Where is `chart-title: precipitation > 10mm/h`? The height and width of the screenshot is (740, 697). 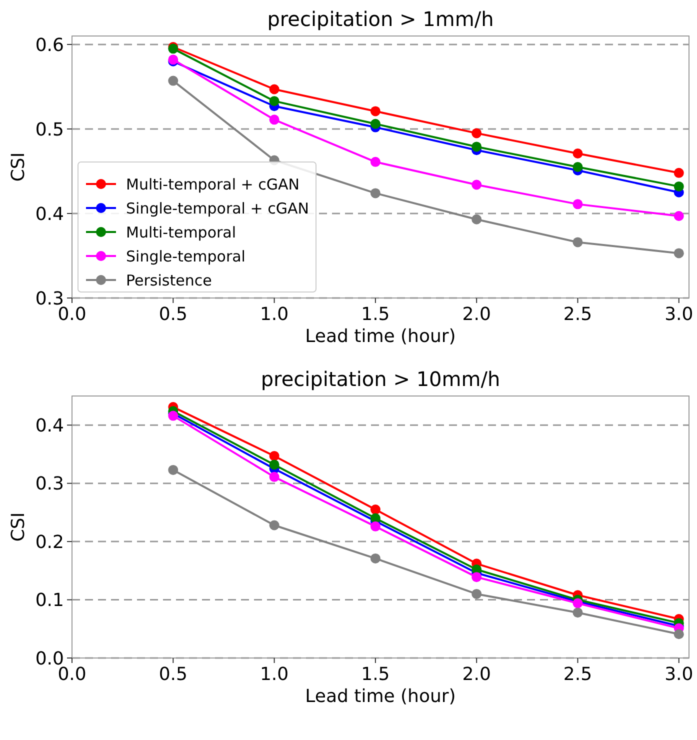 chart-title: precipitation > 10mm/h is located at coordinates (380, 379).